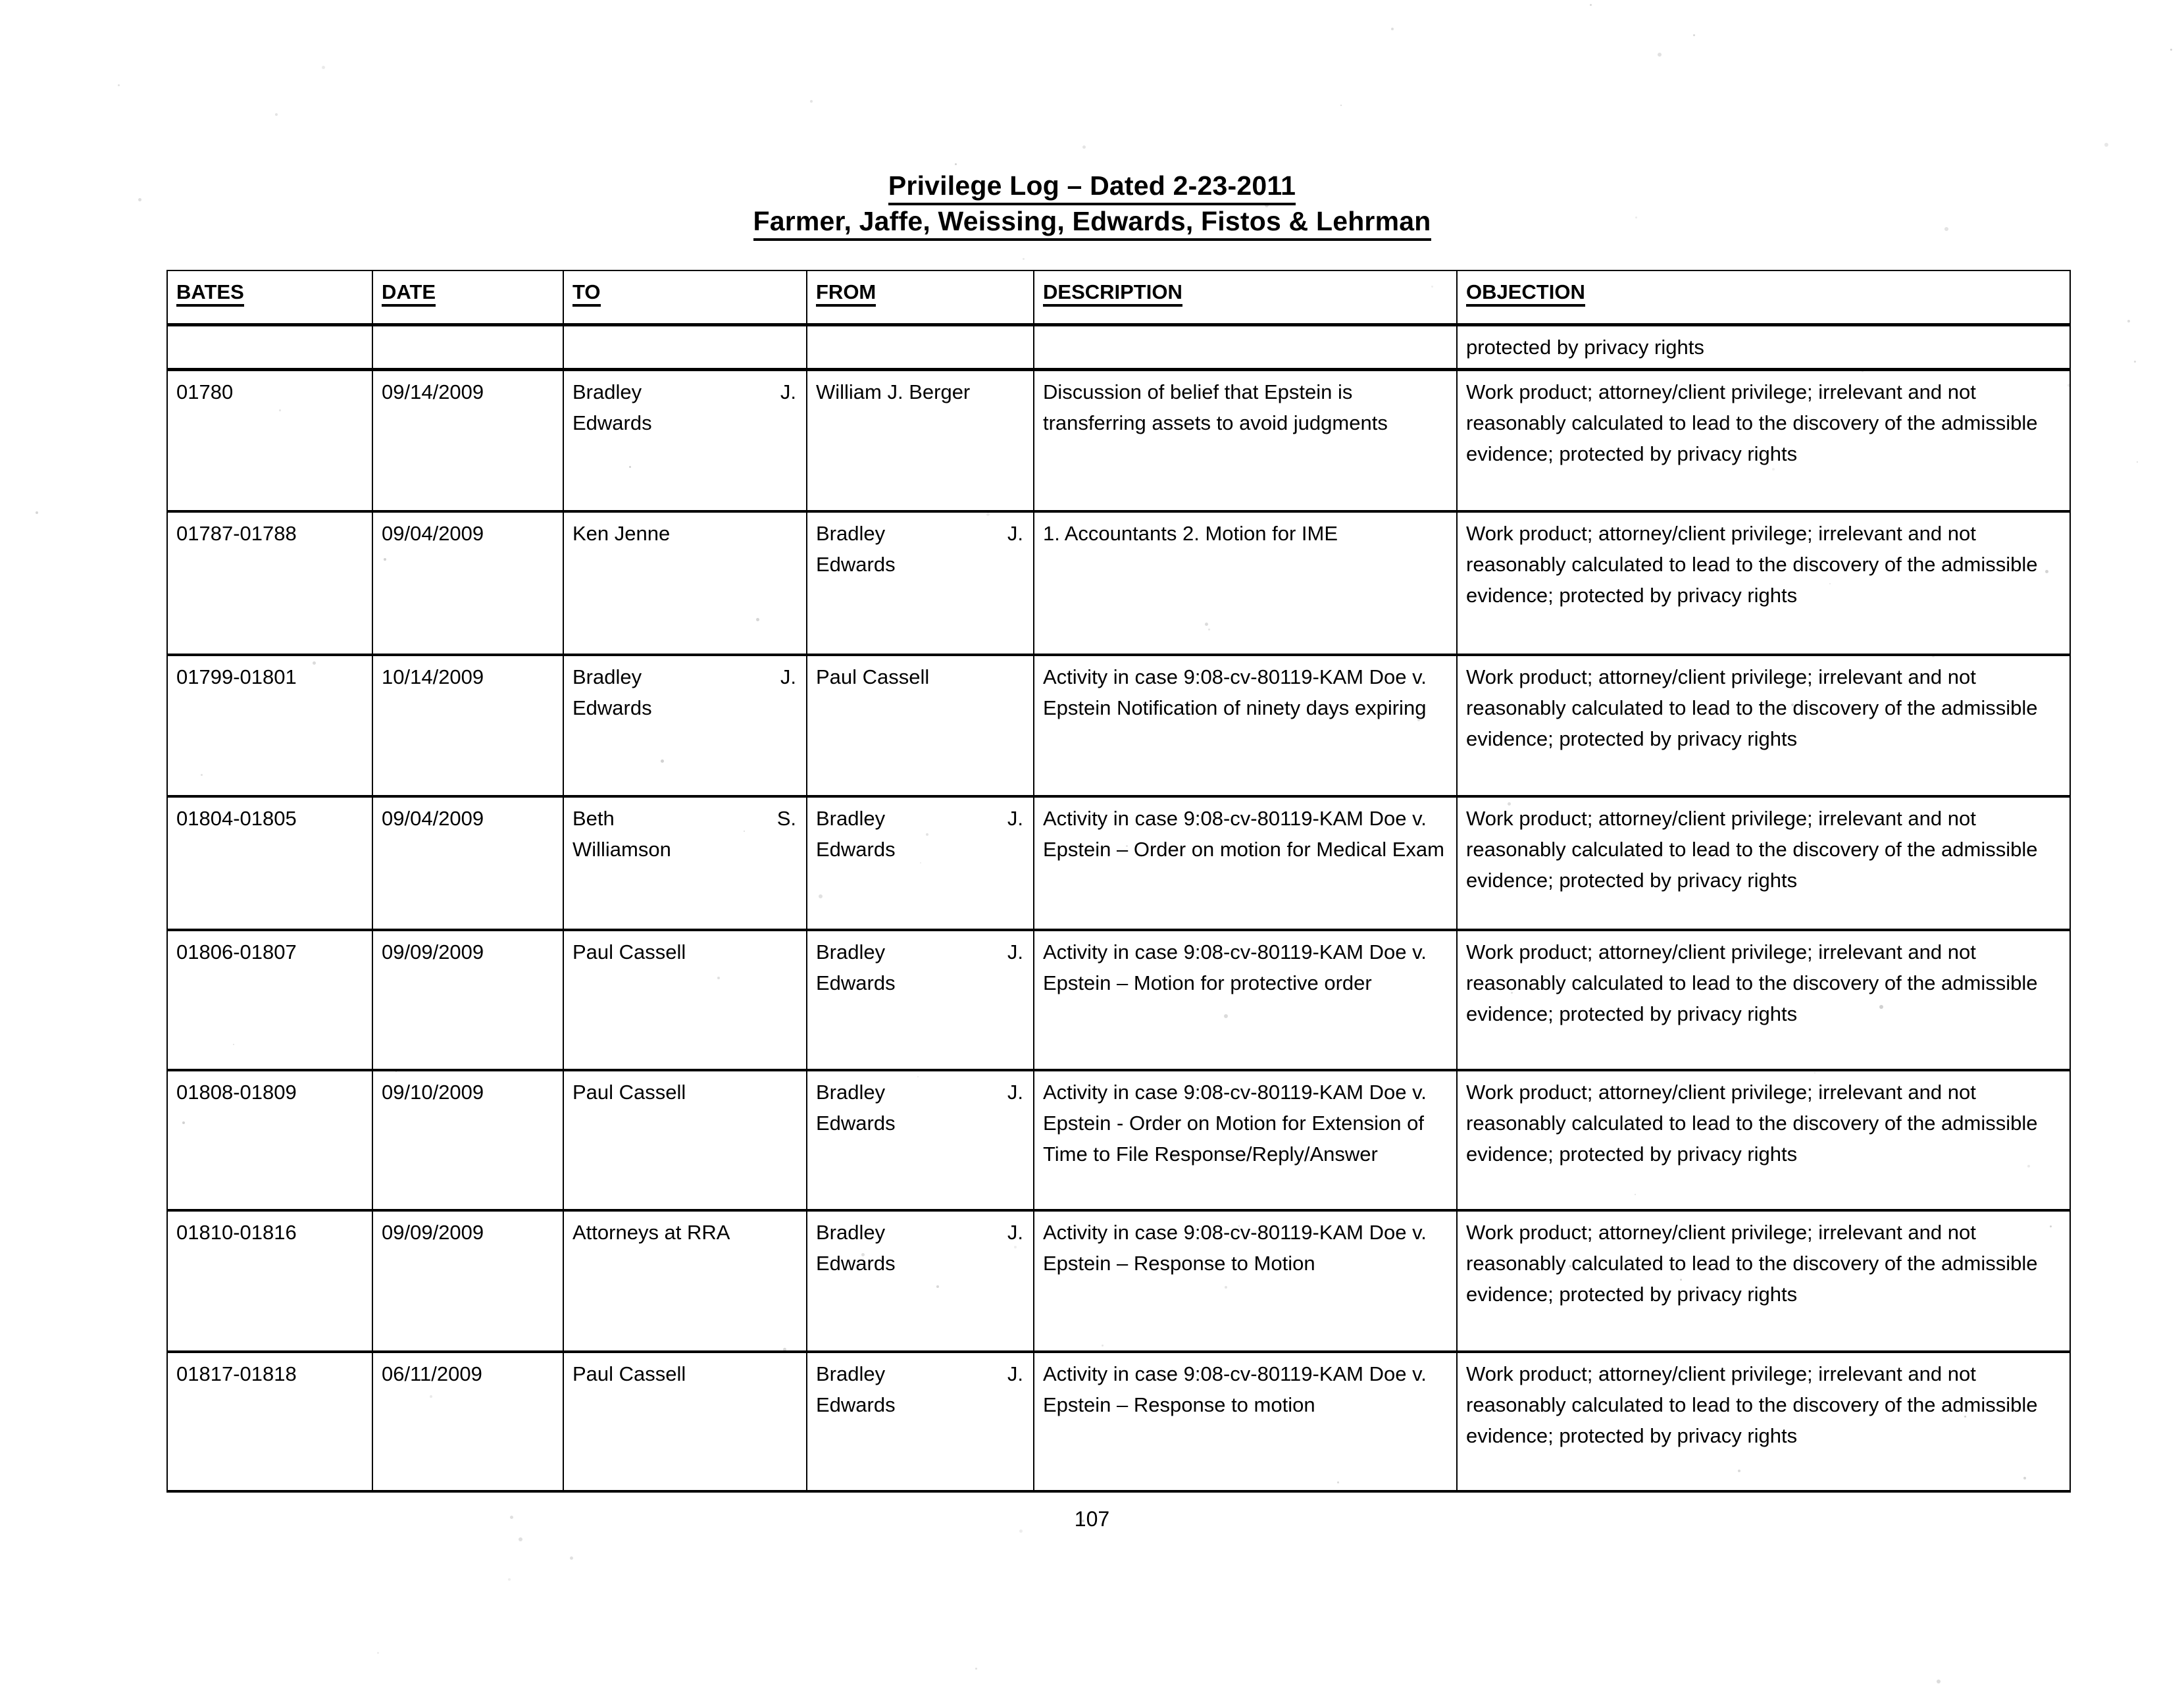  Describe the element at coordinates (269, 1000) in the screenshot. I see `cell-bates: 01806-01807` at that location.